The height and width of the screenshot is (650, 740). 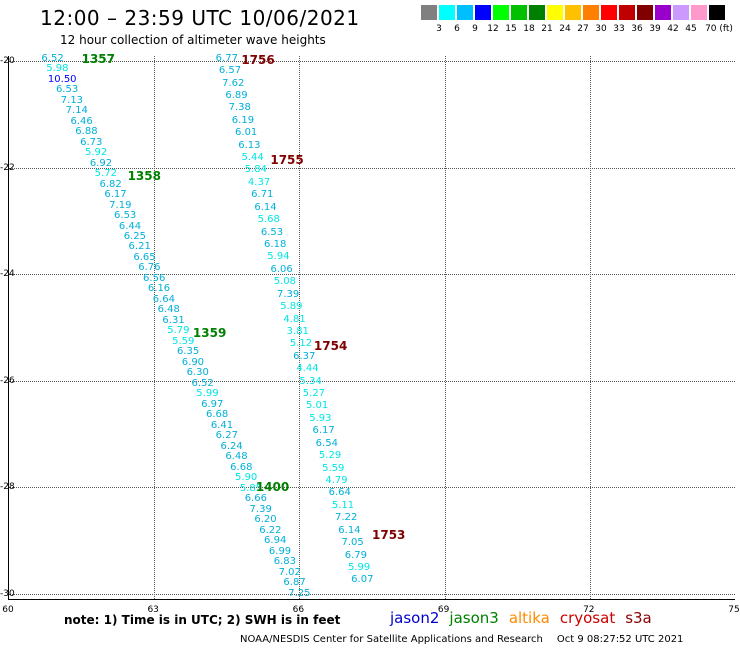 I want to click on wave-height-value: 4.79, so click(x=336, y=480).